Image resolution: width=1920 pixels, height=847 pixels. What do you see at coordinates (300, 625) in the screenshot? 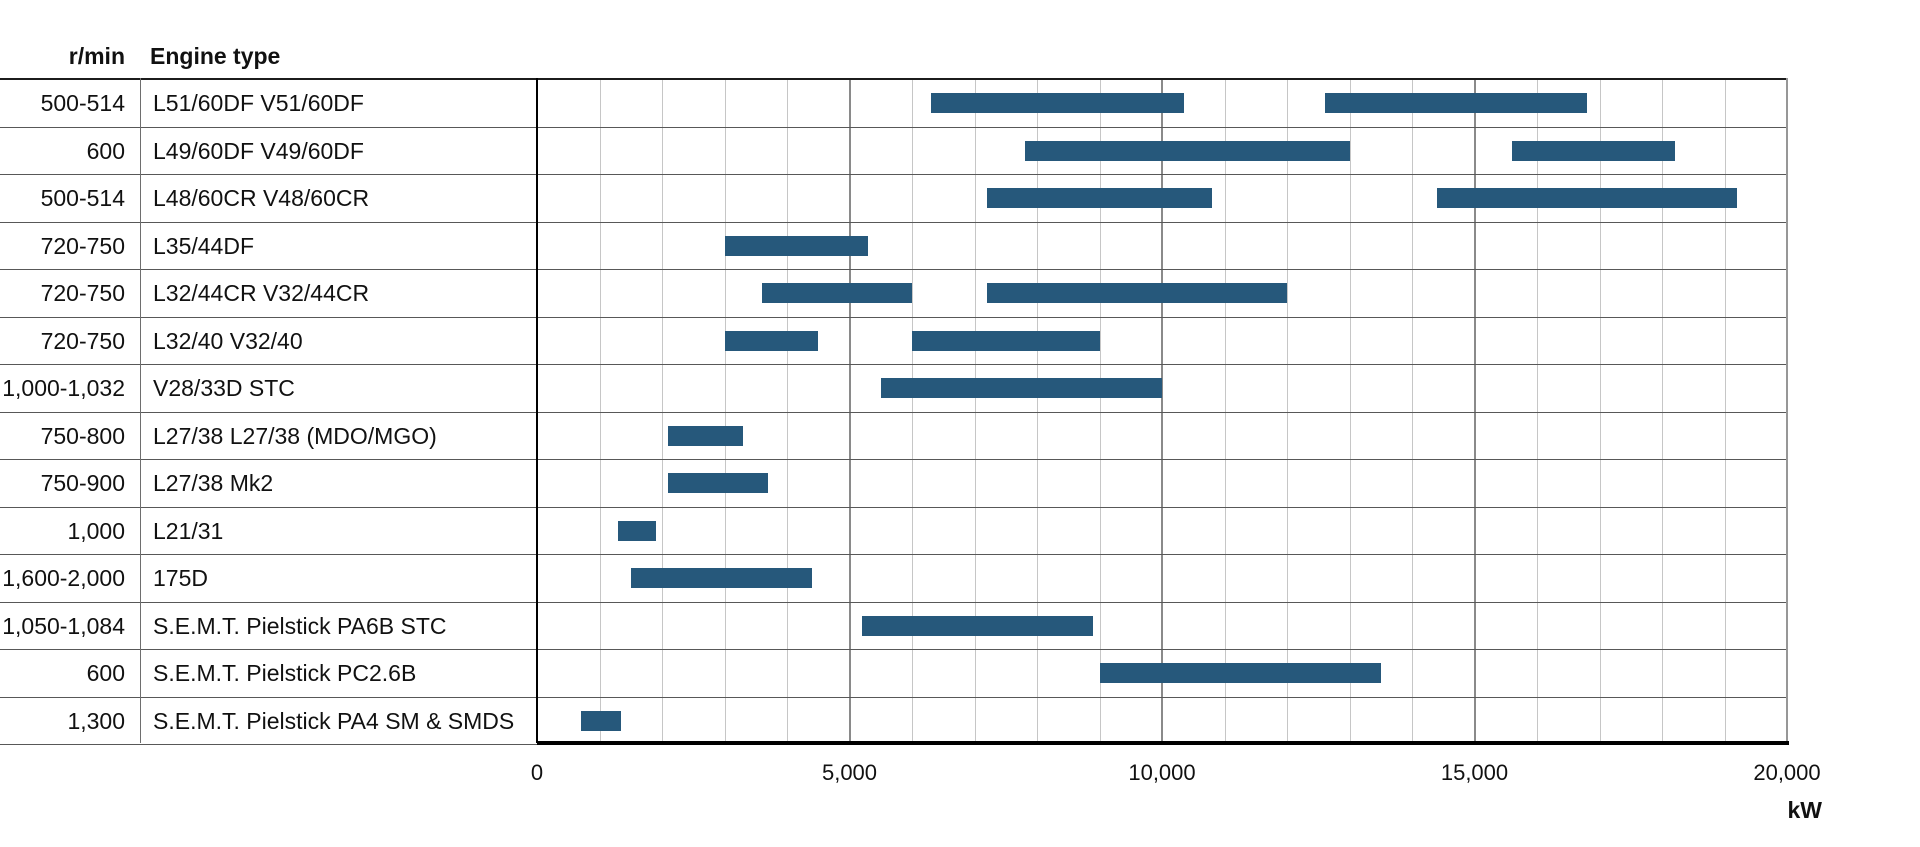
I see `engine-type-label: S.E.M.T. Pielstick PA6B STC` at bounding box center [300, 625].